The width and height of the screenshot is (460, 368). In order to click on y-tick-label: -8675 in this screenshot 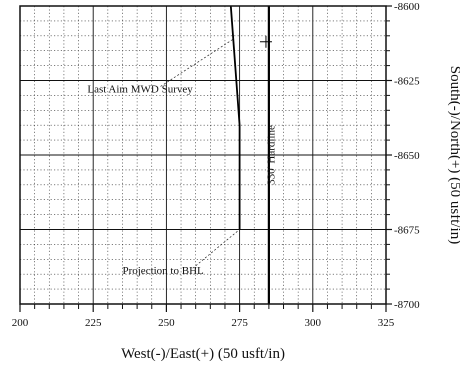, I will do `click(407, 231)`.